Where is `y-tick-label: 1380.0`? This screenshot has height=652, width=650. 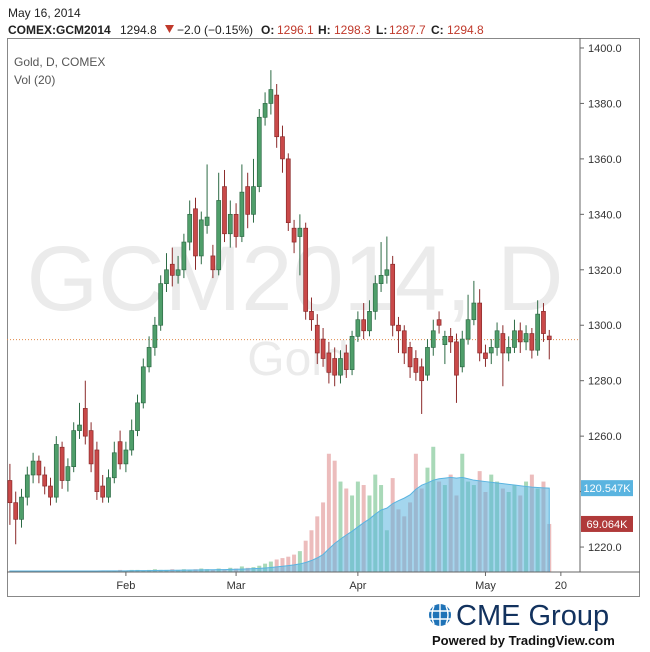
y-tick-label: 1380.0 is located at coordinates (605, 104).